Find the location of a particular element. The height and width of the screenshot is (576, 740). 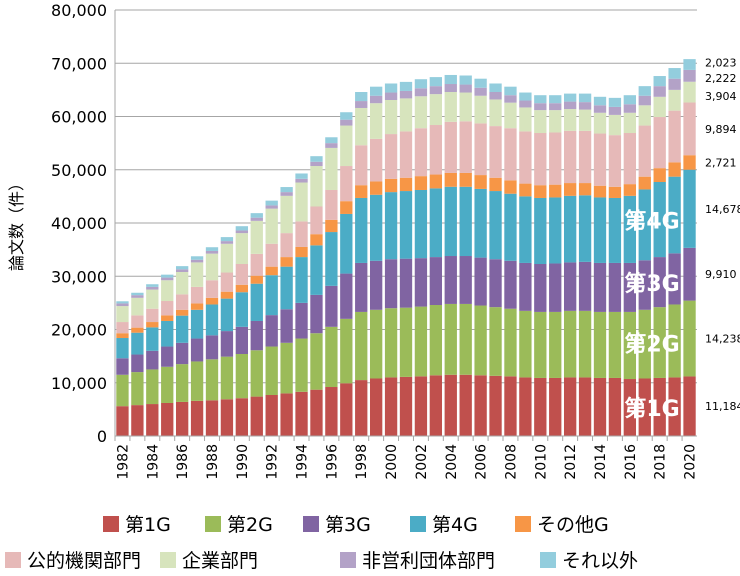

x-tick-label: 2018 is located at coordinates (661, 462).